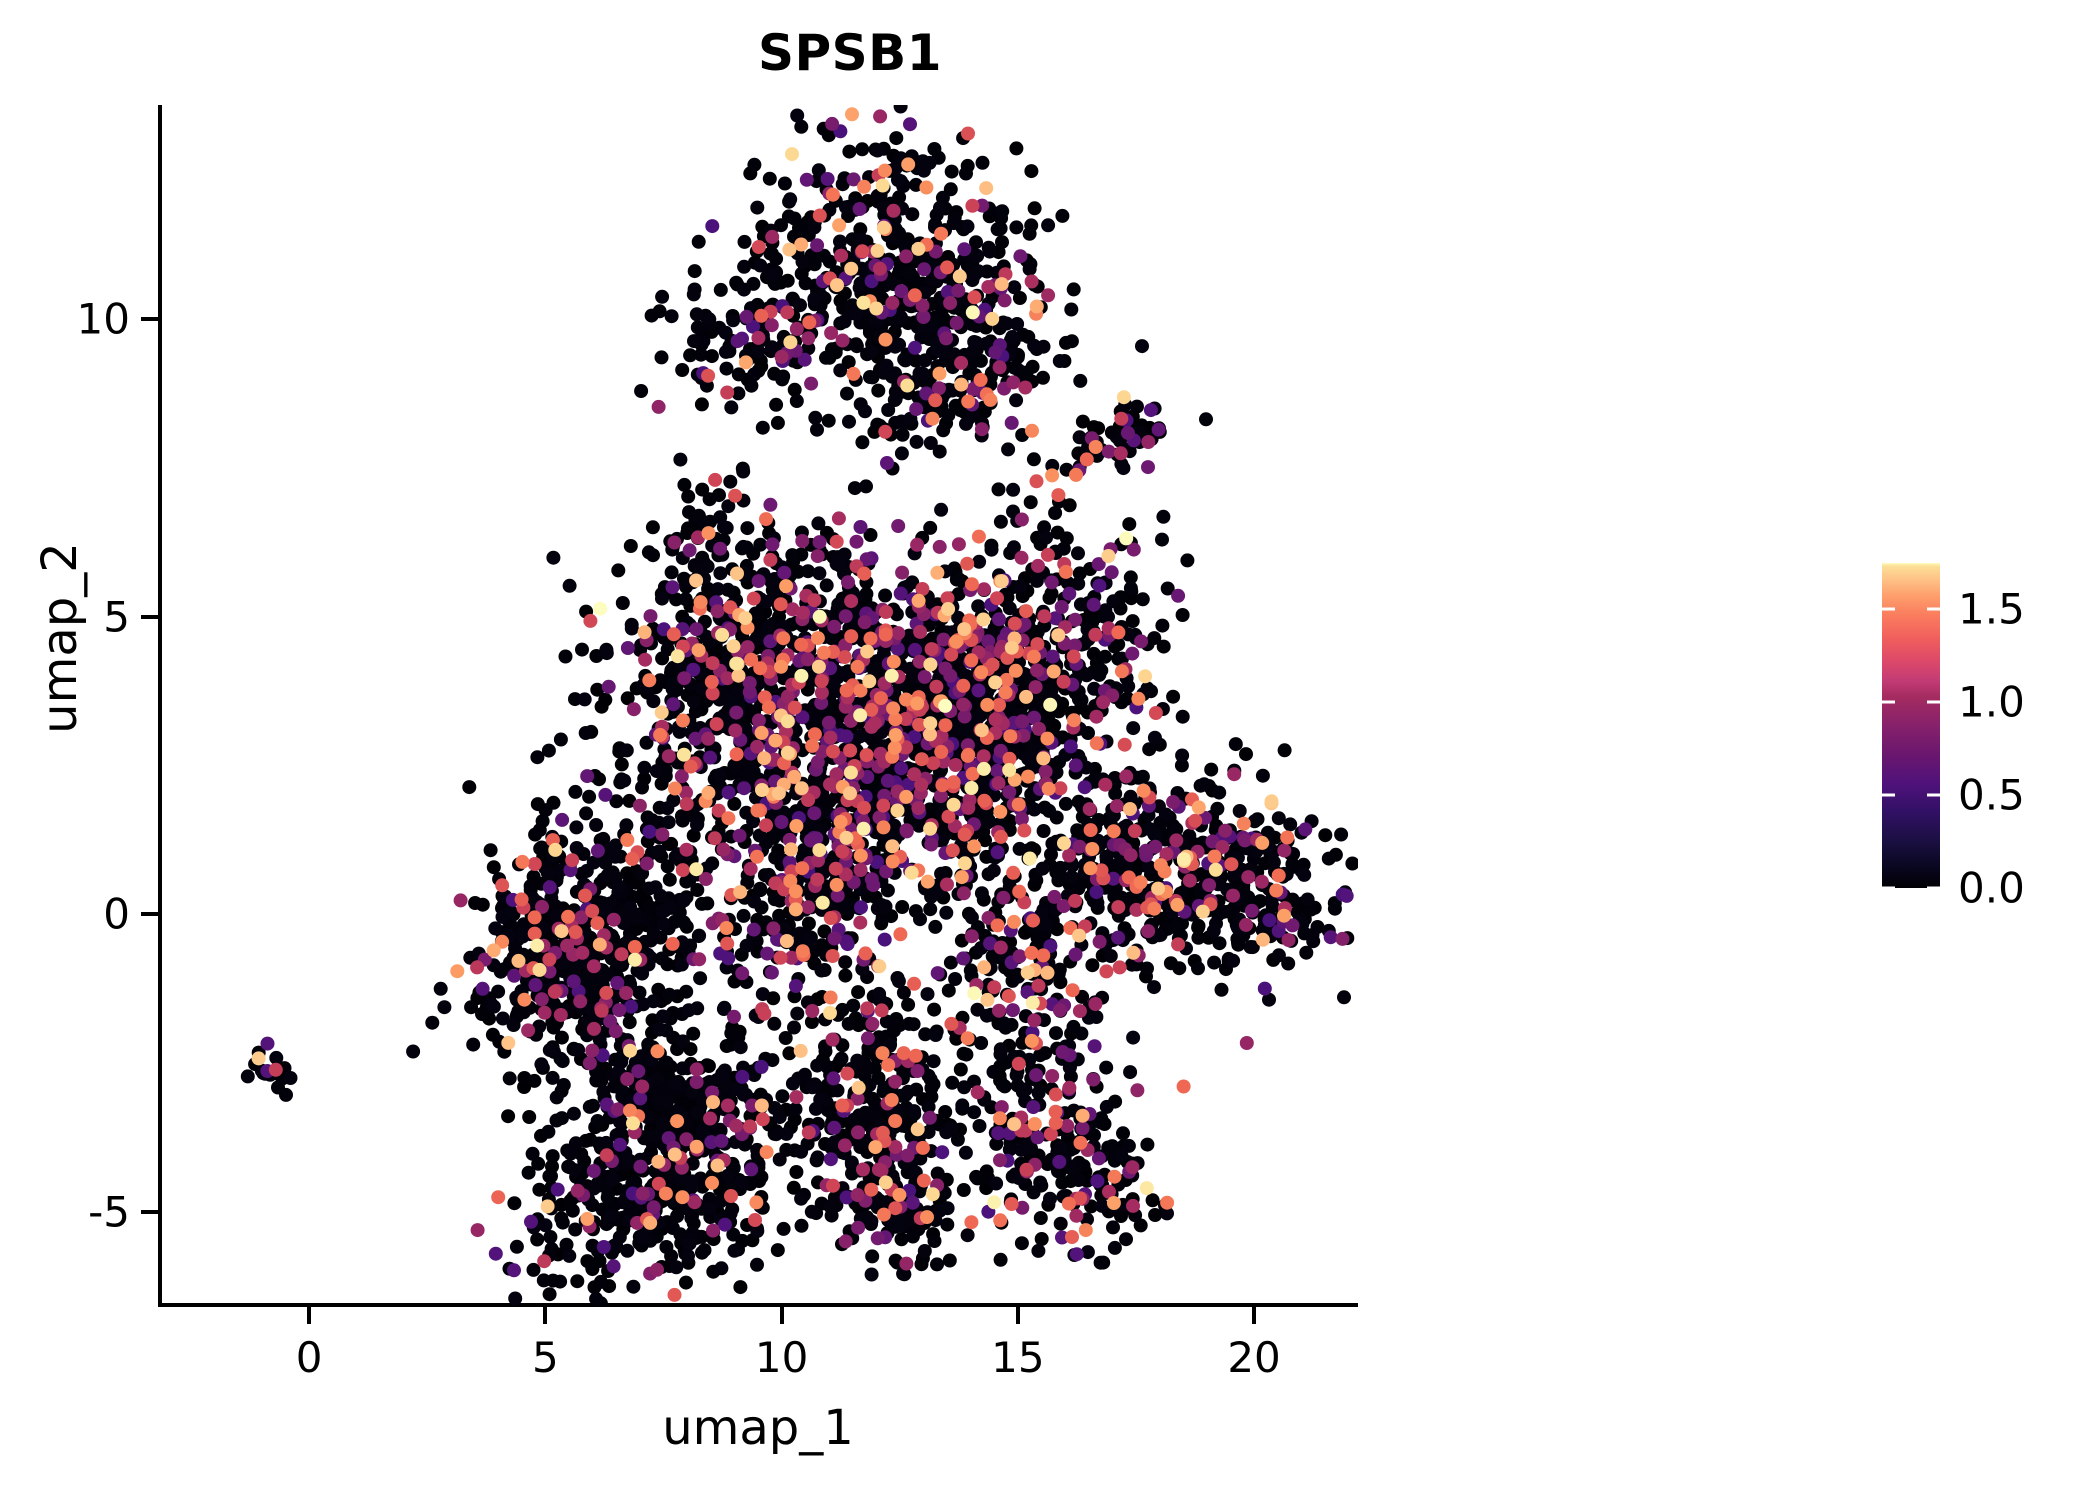 Image resolution: width=2100 pixels, height=1500 pixels. What do you see at coordinates (1018, 1357) in the screenshot?
I see `x-tick-label: 15` at bounding box center [1018, 1357].